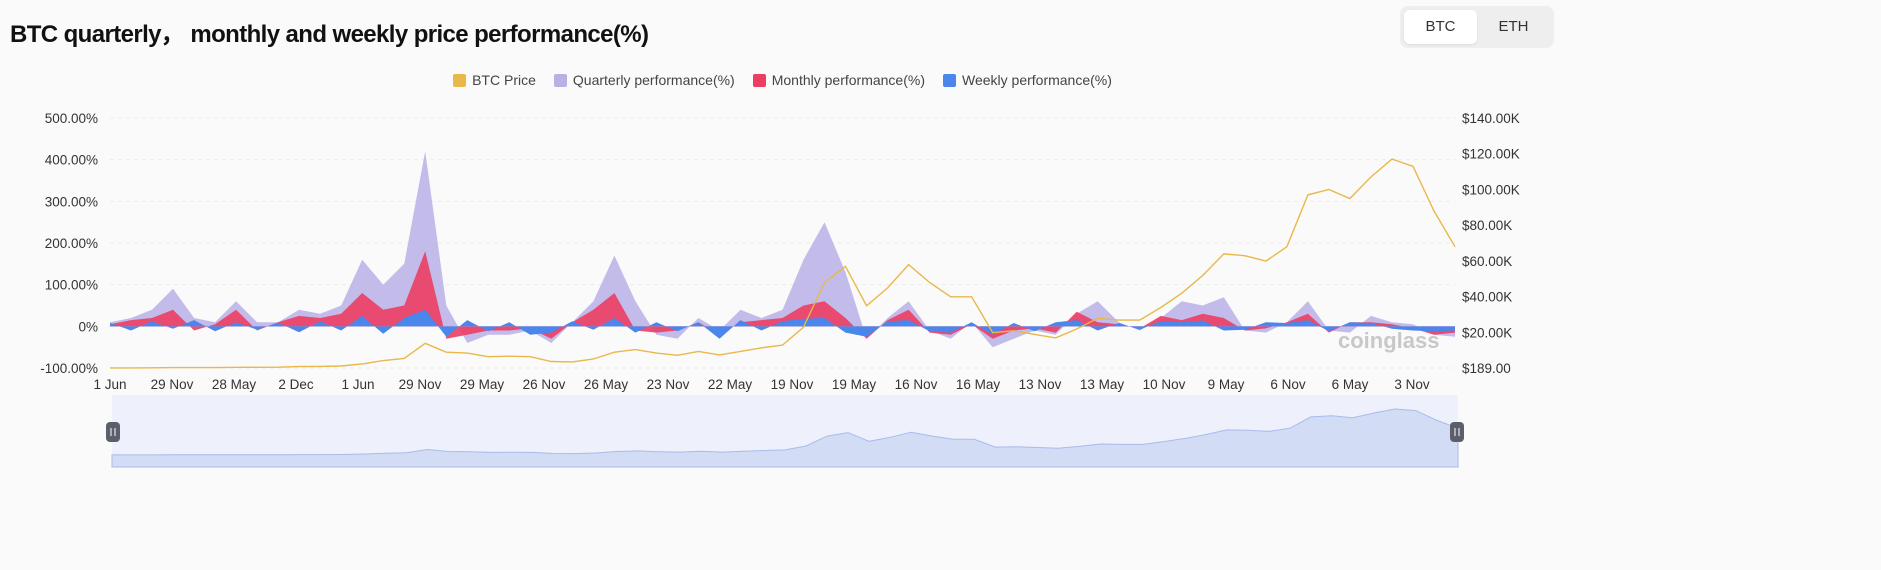  I want to click on x-tick-label: 13 Nov, so click(1040, 384).